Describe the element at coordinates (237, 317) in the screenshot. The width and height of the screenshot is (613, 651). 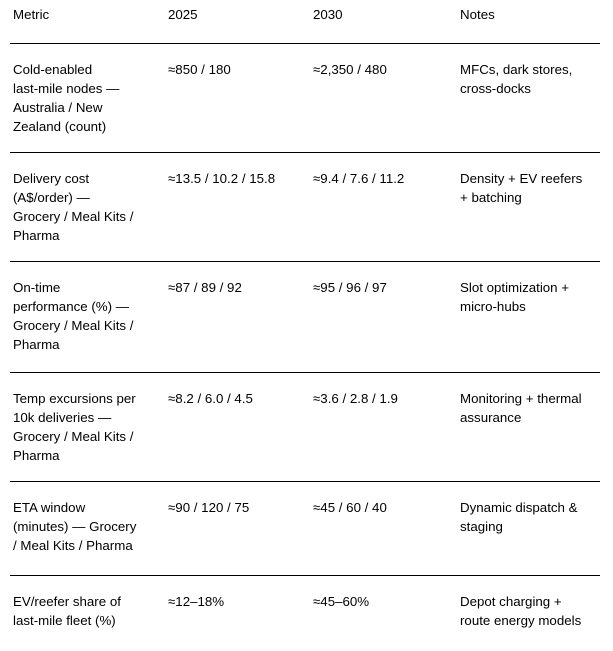
I see `cell-2025-value: ≈87 / 89 / 92` at that location.